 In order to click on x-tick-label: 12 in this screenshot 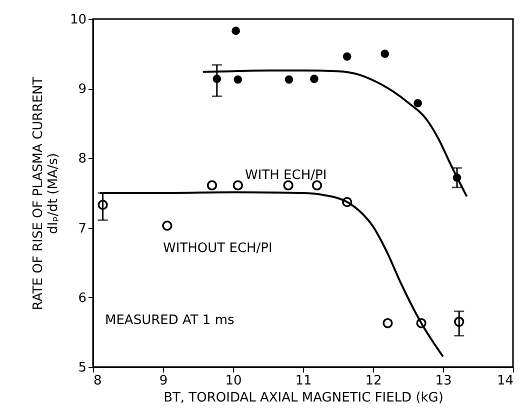, I will do `click(373, 381)`.